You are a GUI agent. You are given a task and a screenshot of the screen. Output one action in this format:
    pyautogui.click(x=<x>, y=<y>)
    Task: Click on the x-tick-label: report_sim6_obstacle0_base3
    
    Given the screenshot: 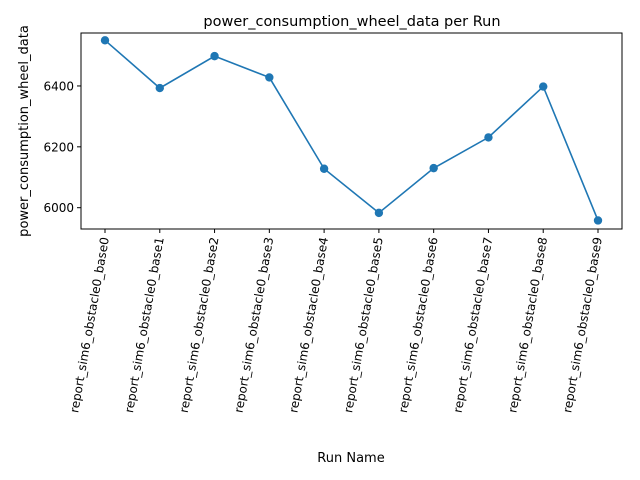 What is the action you would take?
    pyautogui.click(x=254, y=325)
    